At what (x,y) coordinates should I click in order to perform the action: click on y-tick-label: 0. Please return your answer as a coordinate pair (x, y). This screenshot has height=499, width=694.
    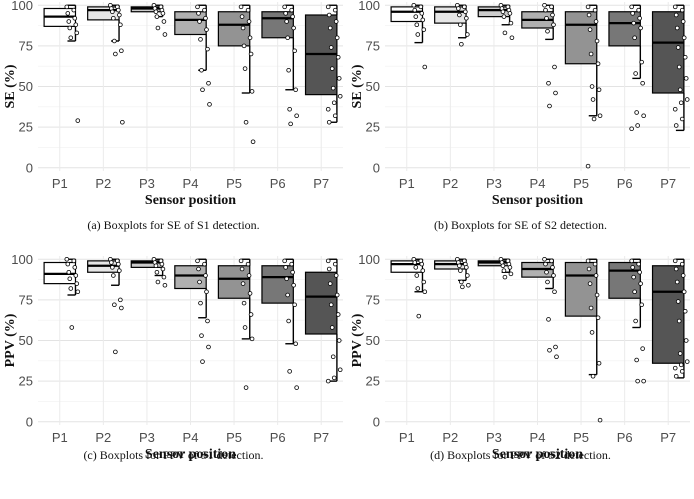
    Looking at the image, I should click on (376, 167).